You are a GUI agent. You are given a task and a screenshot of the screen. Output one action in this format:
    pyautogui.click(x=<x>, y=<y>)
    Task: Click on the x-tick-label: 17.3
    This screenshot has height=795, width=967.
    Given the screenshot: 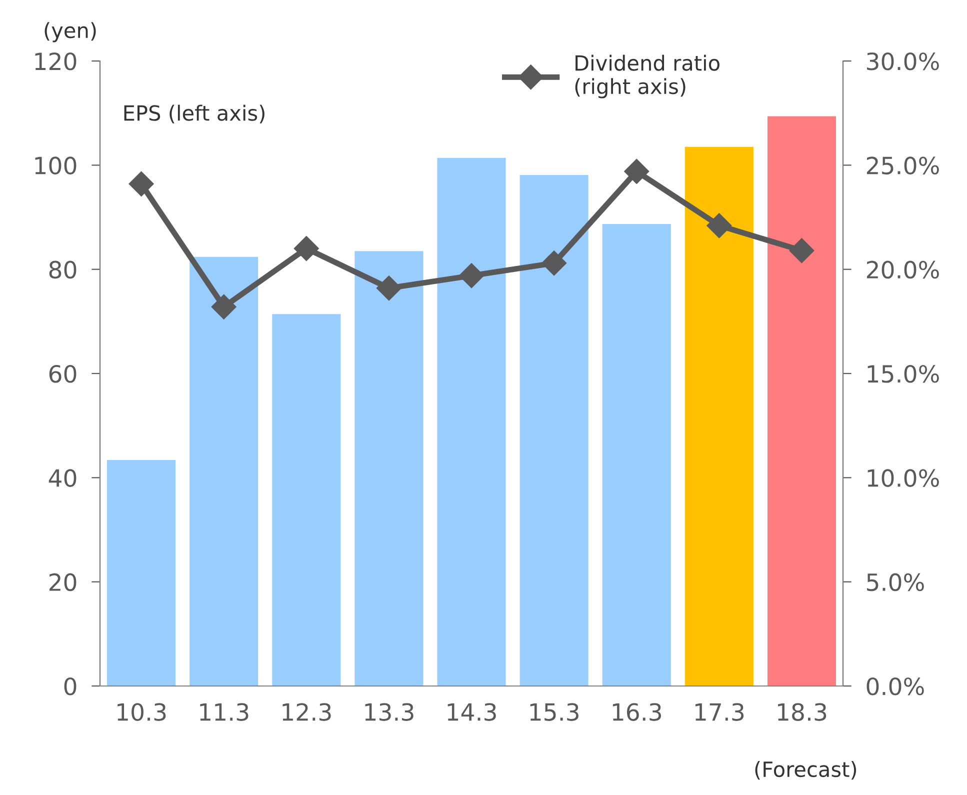 What is the action you would take?
    pyautogui.click(x=719, y=712)
    